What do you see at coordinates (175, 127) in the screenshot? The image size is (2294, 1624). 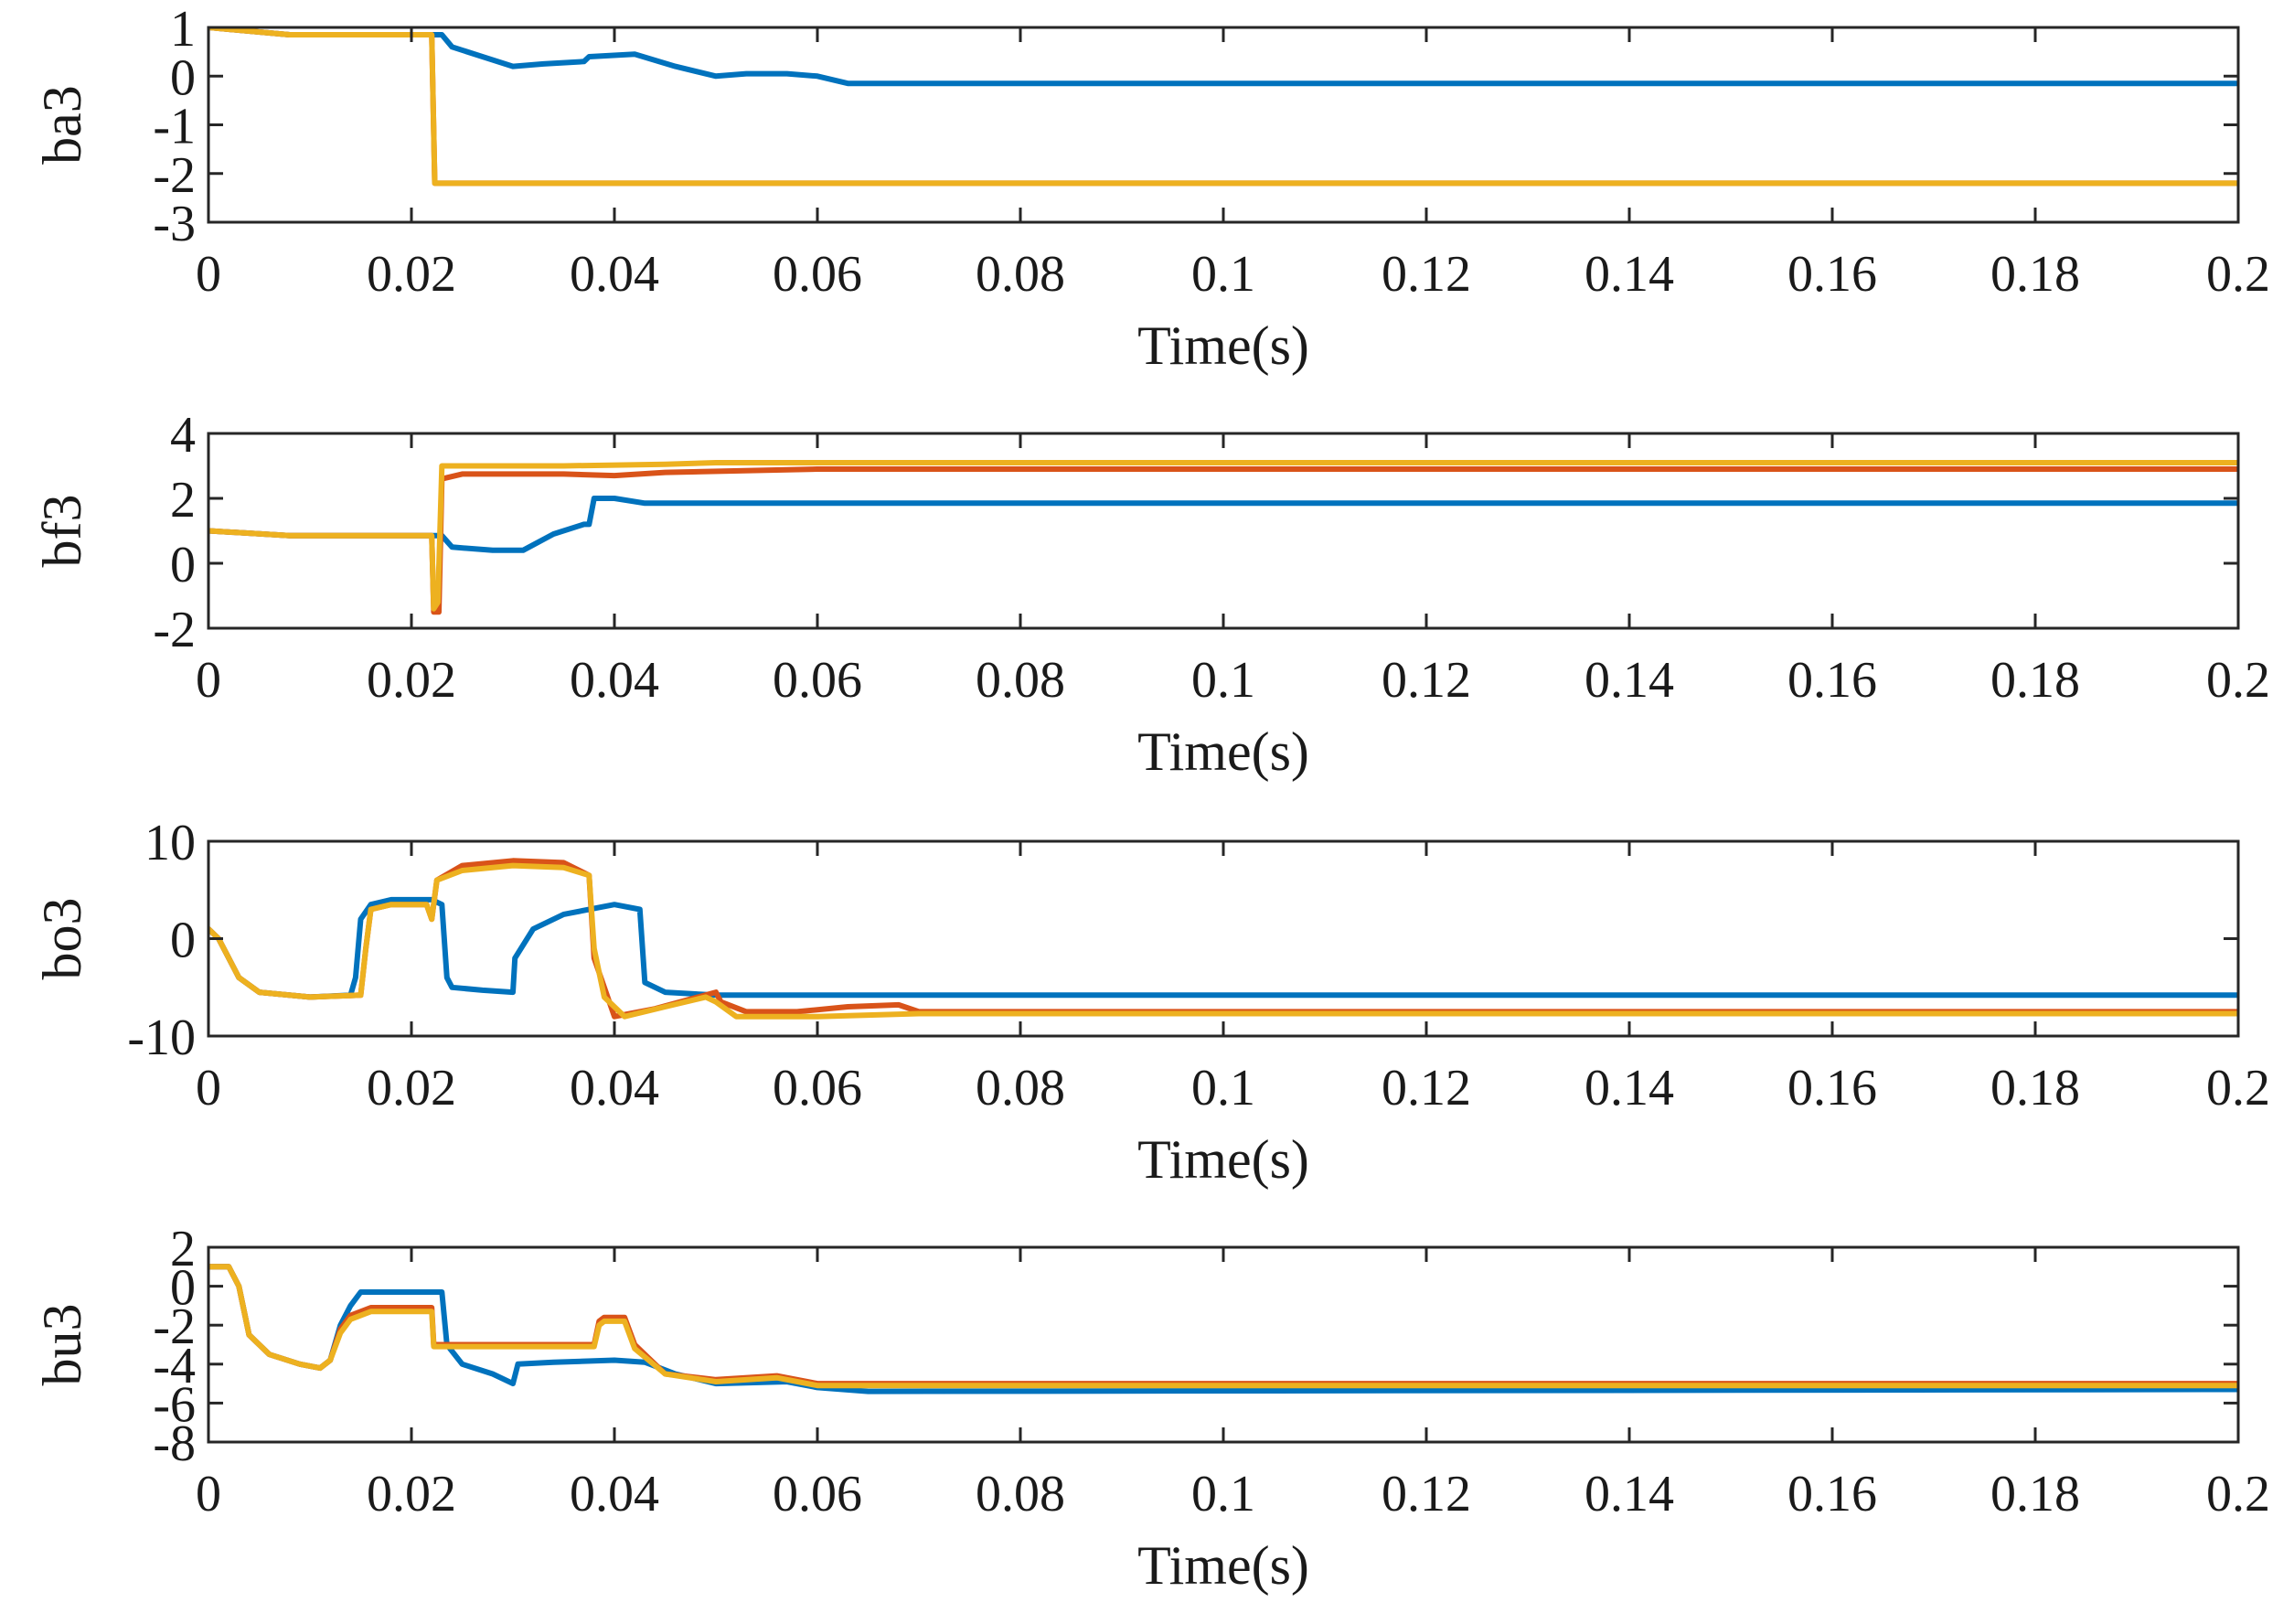 I see `y-tick-label: -1` at bounding box center [175, 127].